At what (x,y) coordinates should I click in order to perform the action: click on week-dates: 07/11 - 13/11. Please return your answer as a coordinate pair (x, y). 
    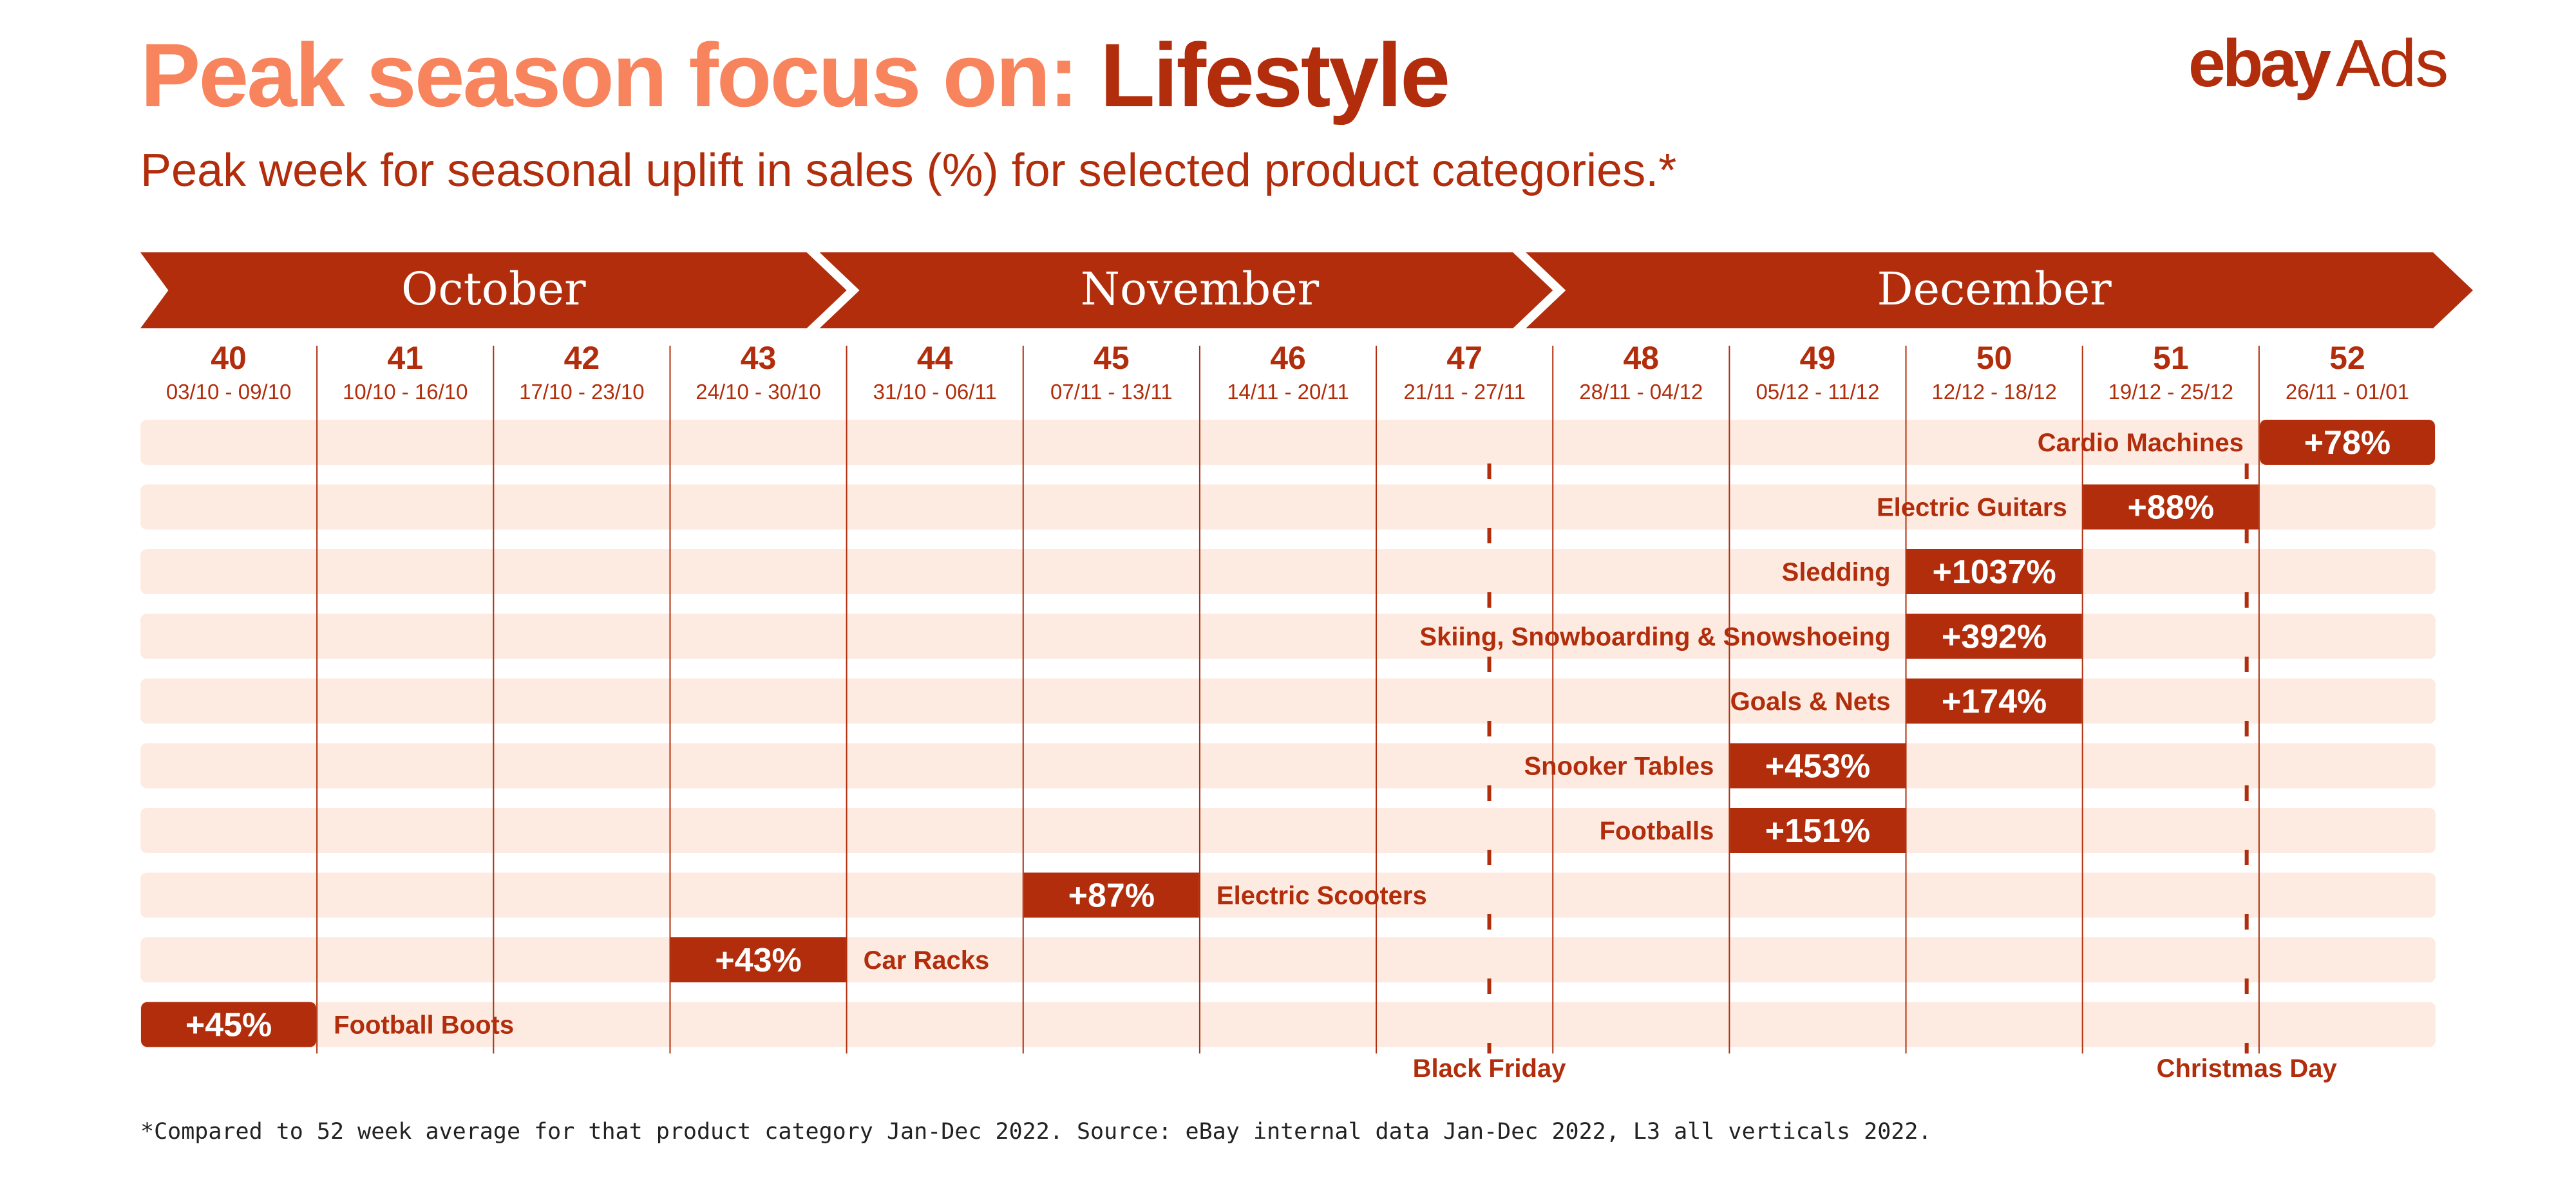
    Looking at the image, I should click on (1111, 392).